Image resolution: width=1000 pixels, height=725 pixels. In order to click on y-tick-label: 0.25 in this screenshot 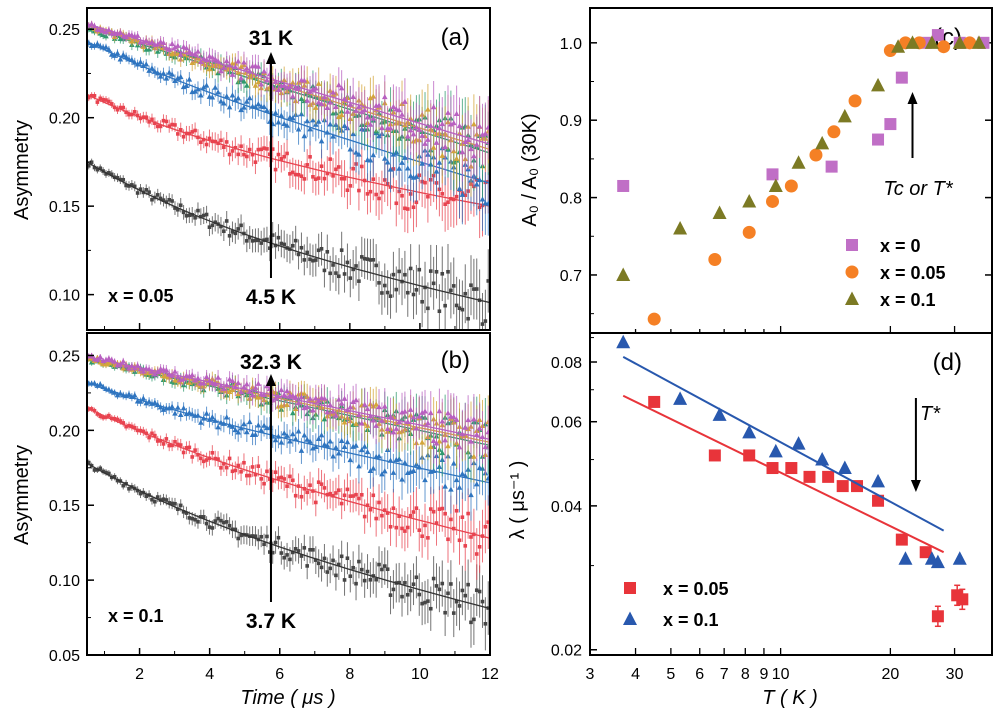, I will do `click(64, 356)`.